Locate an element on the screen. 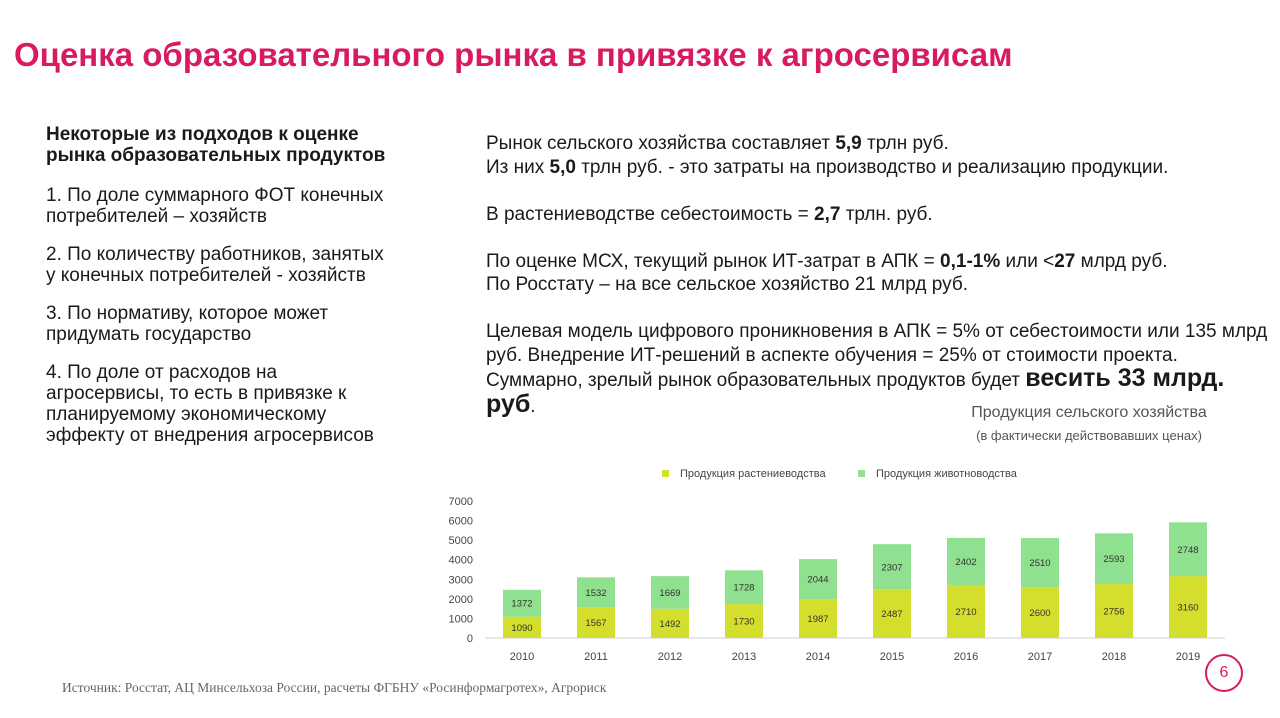 This screenshot has width=1280, height=718. data-label: 1669 is located at coordinates (669, 593).